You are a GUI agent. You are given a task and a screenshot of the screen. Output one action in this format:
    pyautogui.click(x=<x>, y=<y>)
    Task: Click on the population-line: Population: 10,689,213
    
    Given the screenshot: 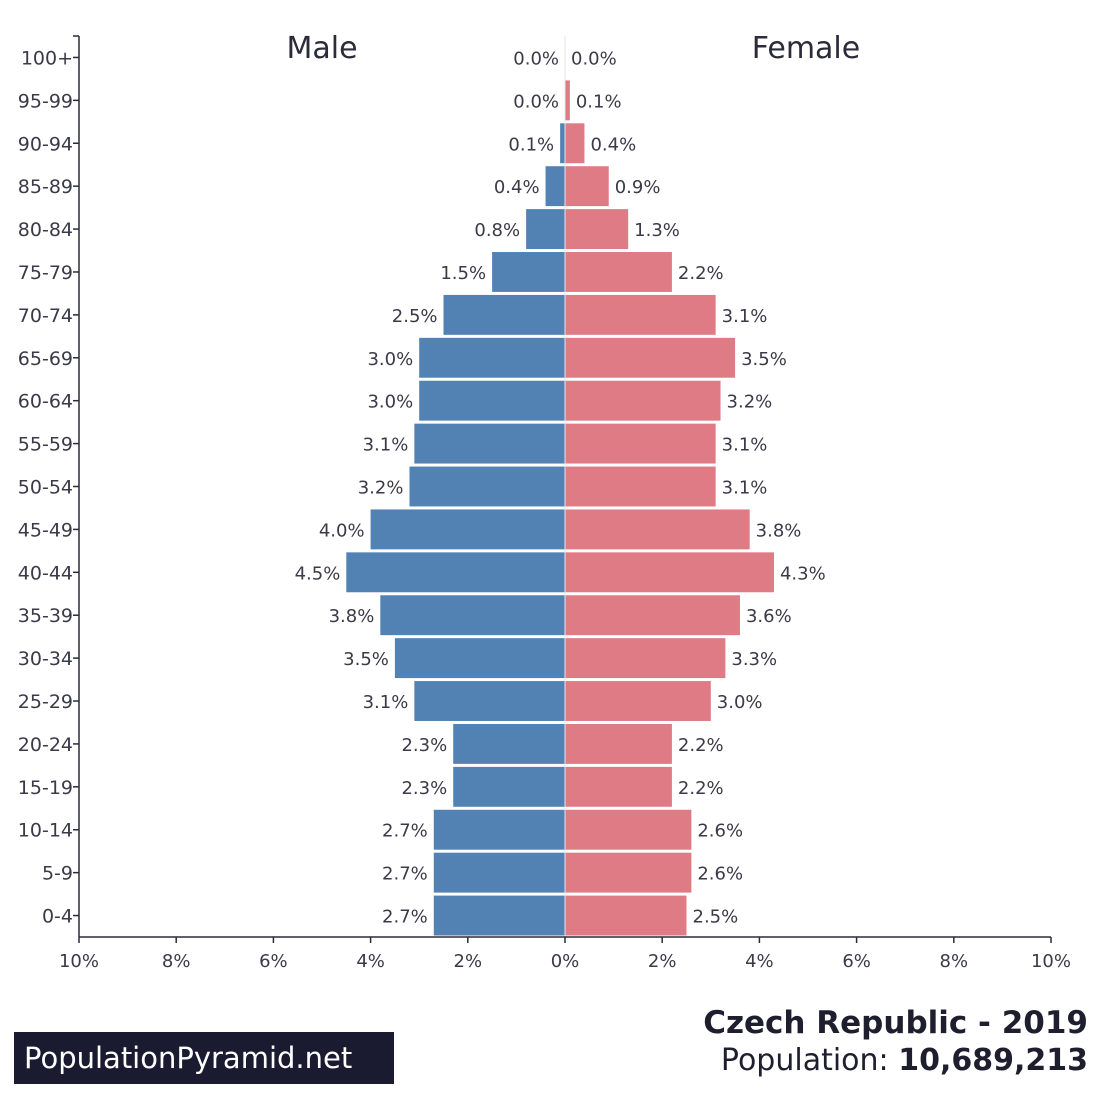 What is the action you would take?
    pyautogui.click(x=895, y=1061)
    